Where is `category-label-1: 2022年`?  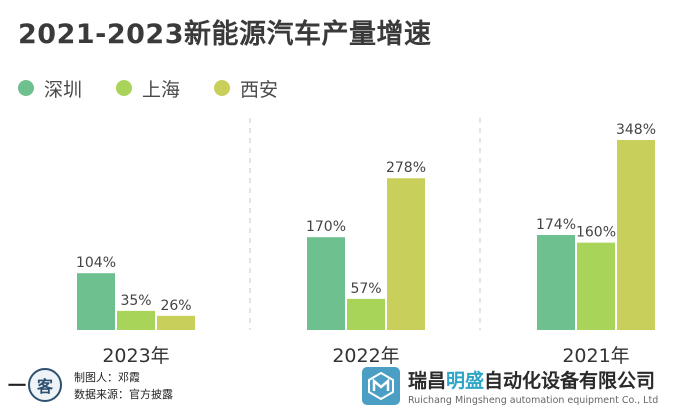
category-label-1: 2022年 is located at coordinates (365, 356).